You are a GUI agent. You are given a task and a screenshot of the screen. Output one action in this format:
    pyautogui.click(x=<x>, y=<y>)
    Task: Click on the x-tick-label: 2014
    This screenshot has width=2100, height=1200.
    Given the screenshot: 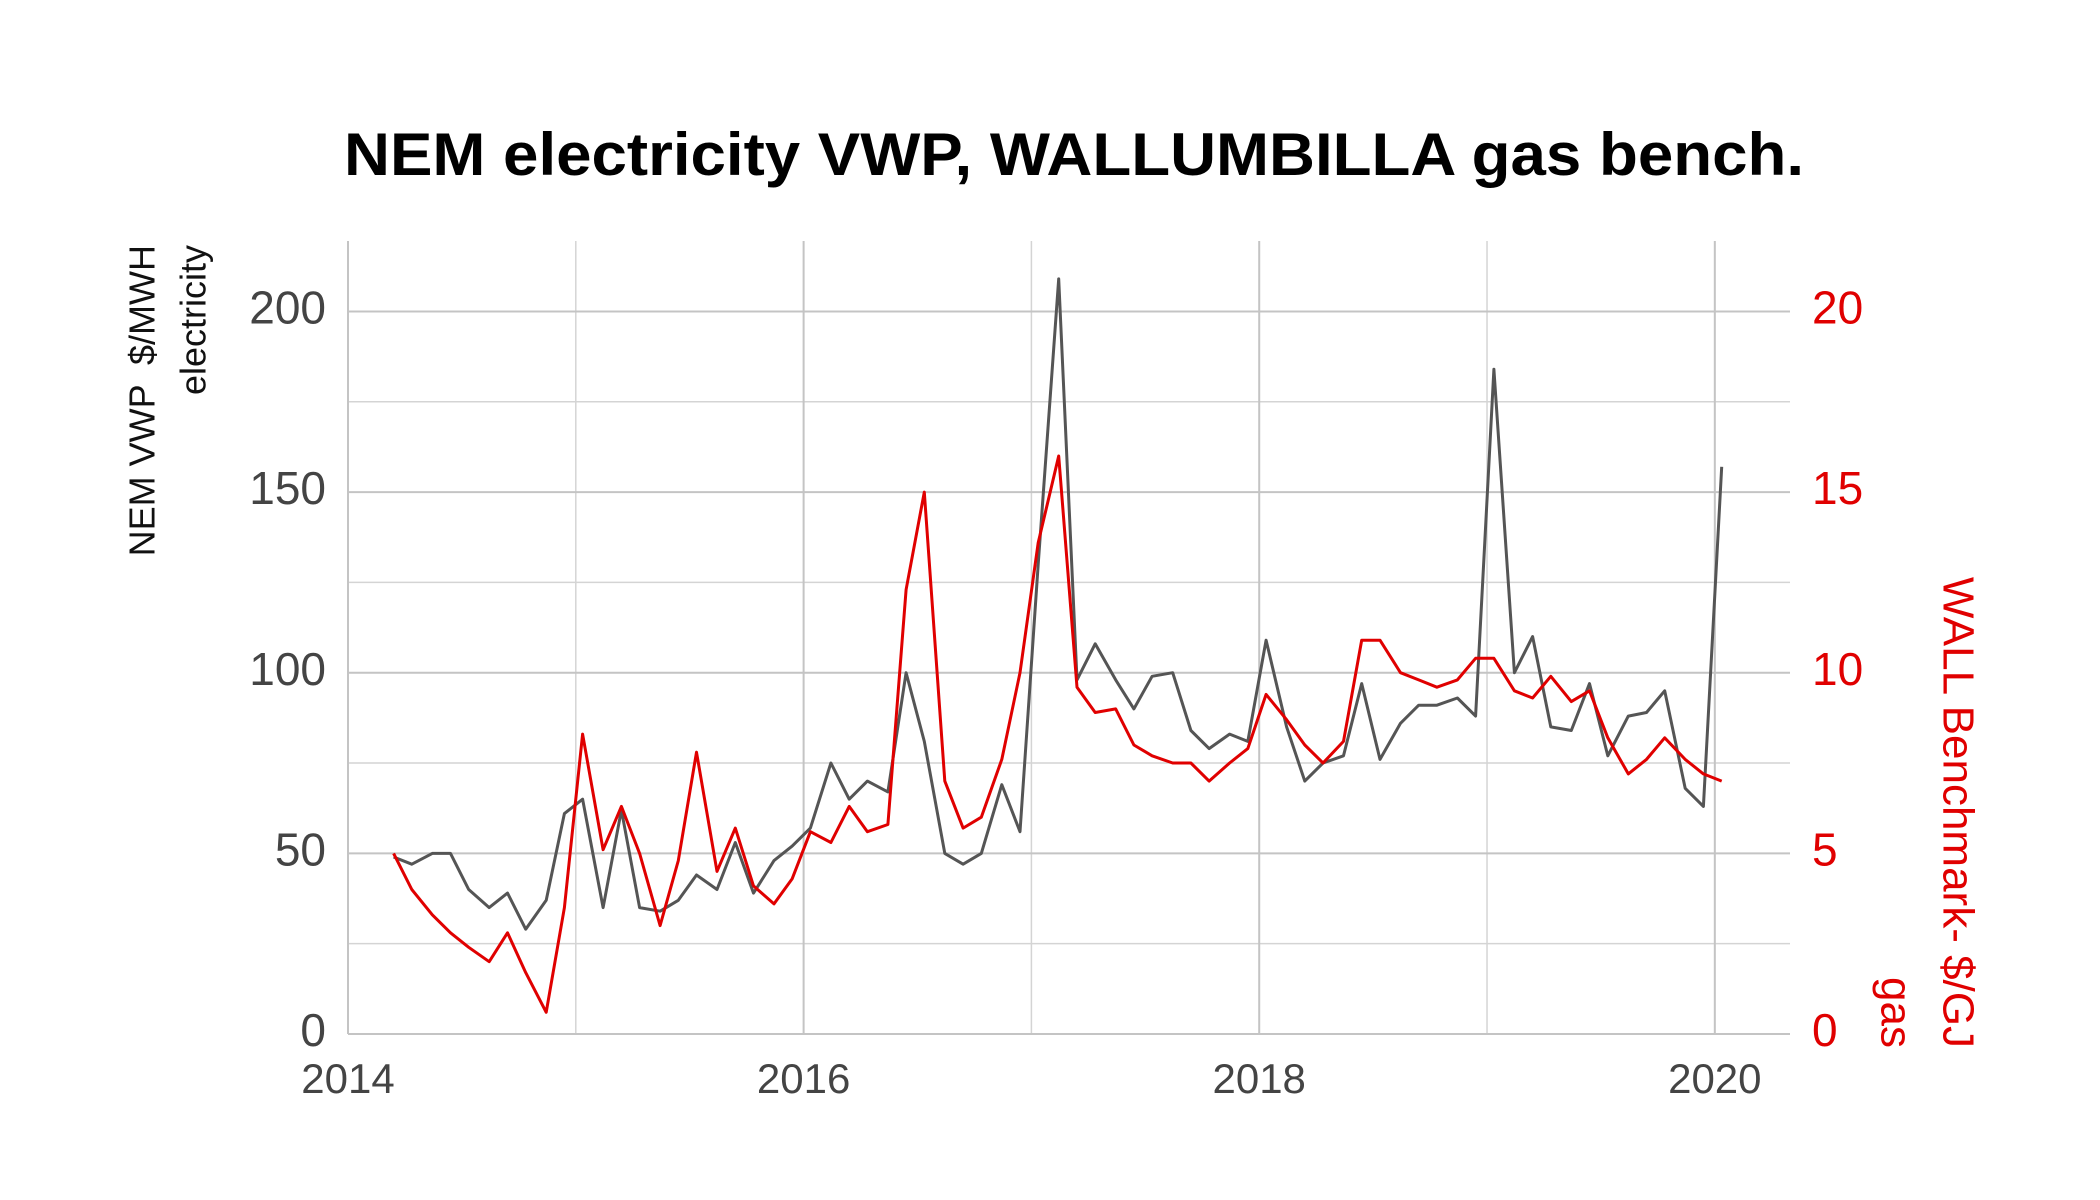 What is the action you would take?
    pyautogui.click(x=347, y=1078)
    